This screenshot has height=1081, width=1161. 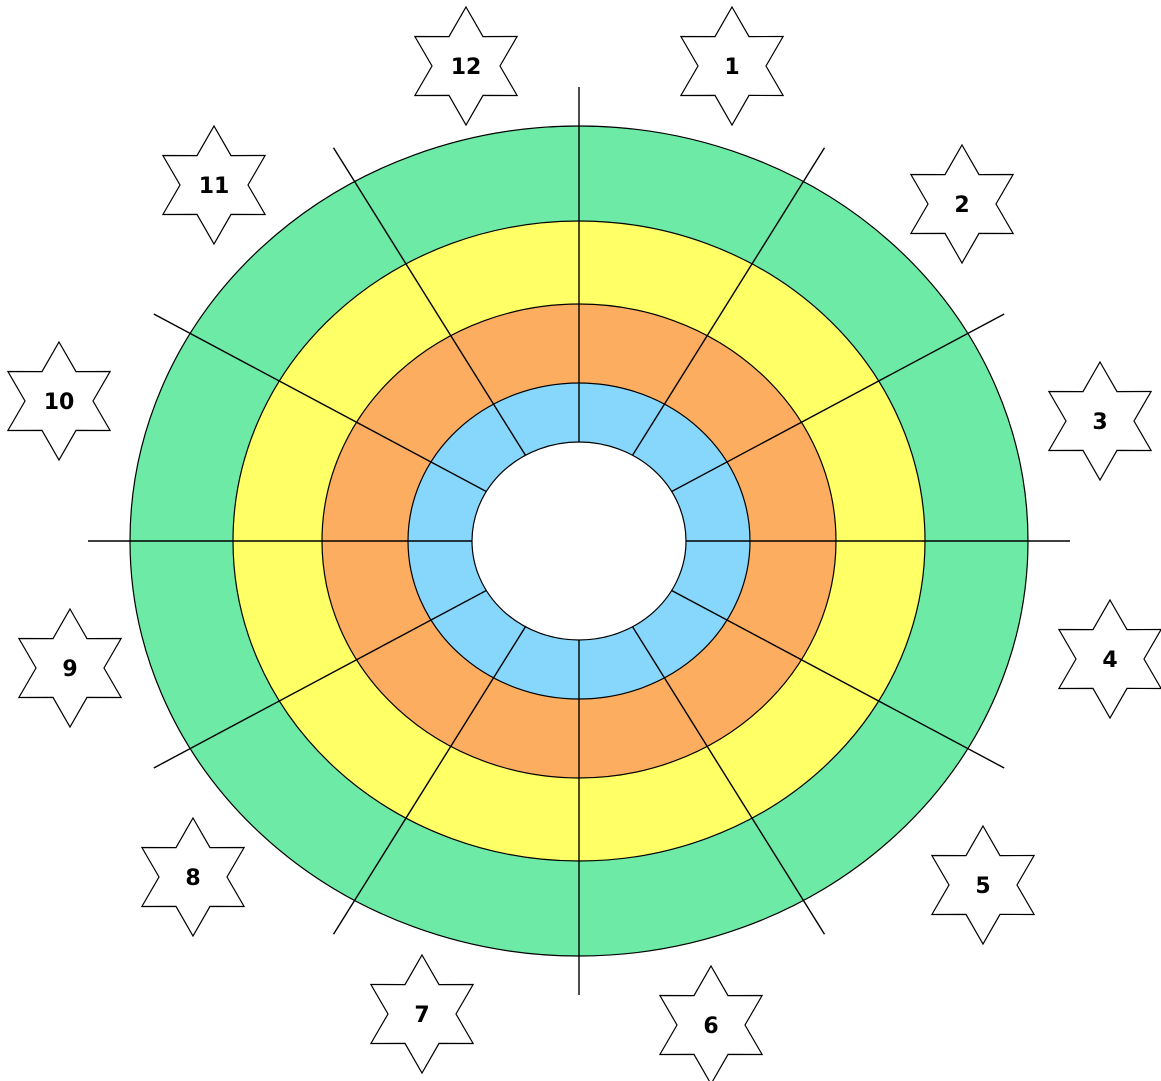 I want to click on center-hole, so click(x=579, y=541).